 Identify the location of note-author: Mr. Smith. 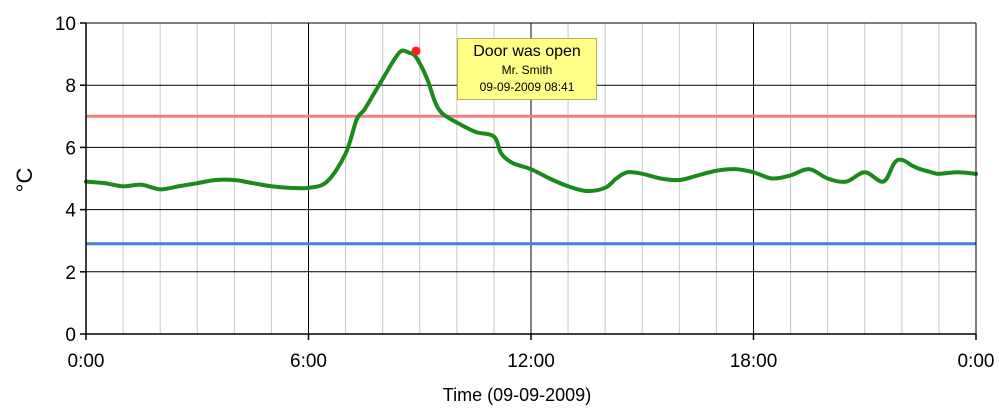
(527, 70).